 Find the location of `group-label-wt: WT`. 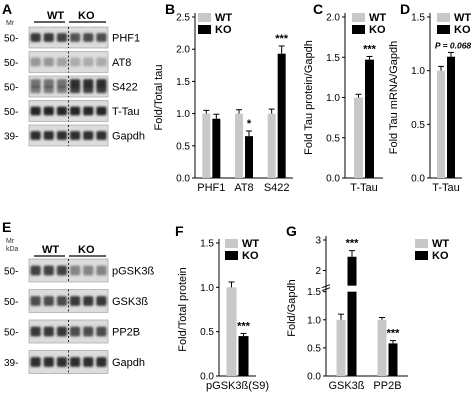

group-label-wt: WT is located at coordinates (55, 16).